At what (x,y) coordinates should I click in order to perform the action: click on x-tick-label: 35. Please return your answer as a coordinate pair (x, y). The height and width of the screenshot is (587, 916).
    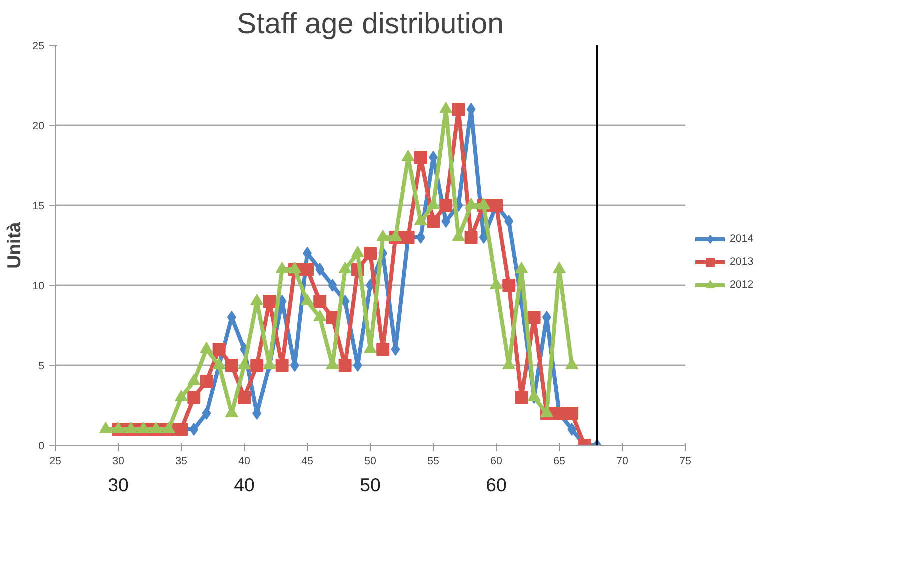
    Looking at the image, I should click on (182, 462).